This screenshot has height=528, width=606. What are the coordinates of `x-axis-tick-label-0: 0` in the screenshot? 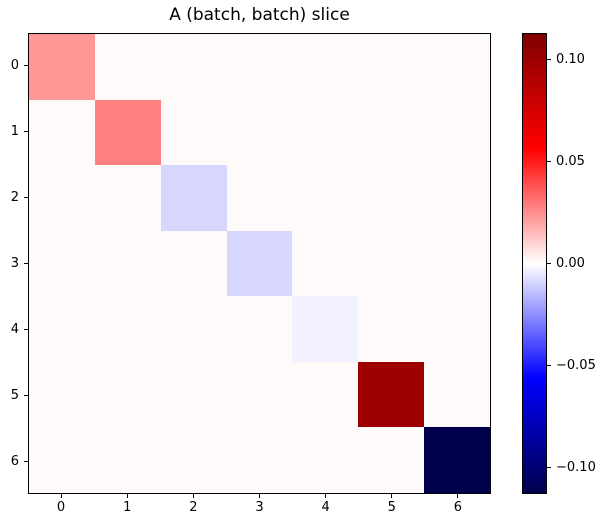 It's located at (61, 507).